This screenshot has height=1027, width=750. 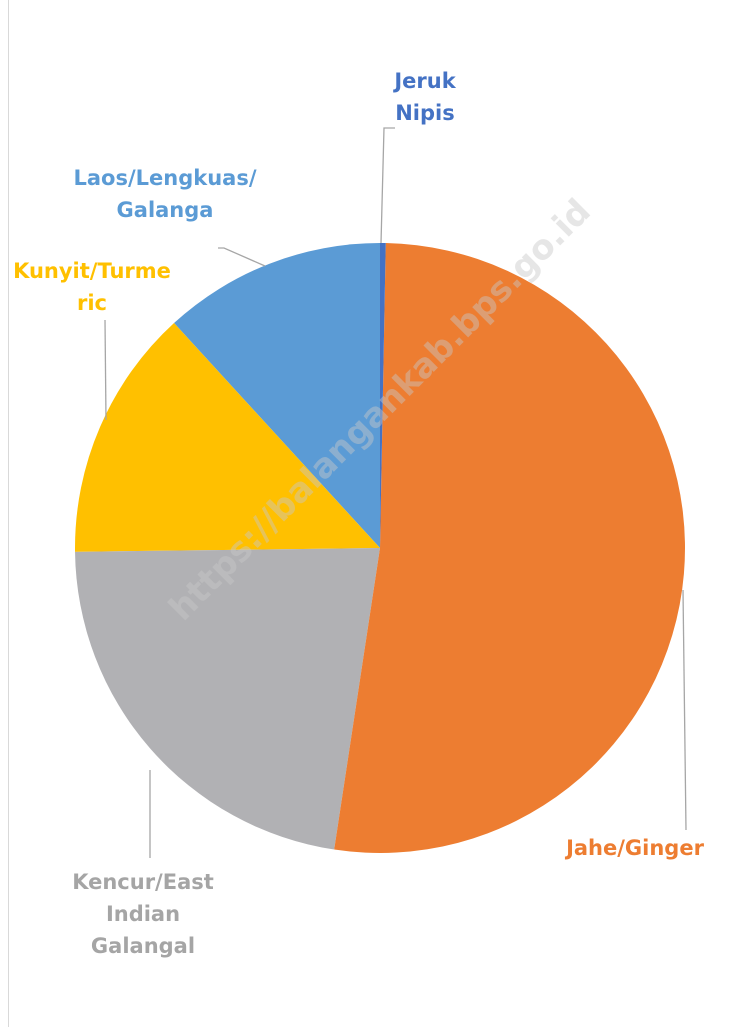 What do you see at coordinates (635, 848) in the screenshot?
I see `slice-label: Jahe/Ginger` at bounding box center [635, 848].